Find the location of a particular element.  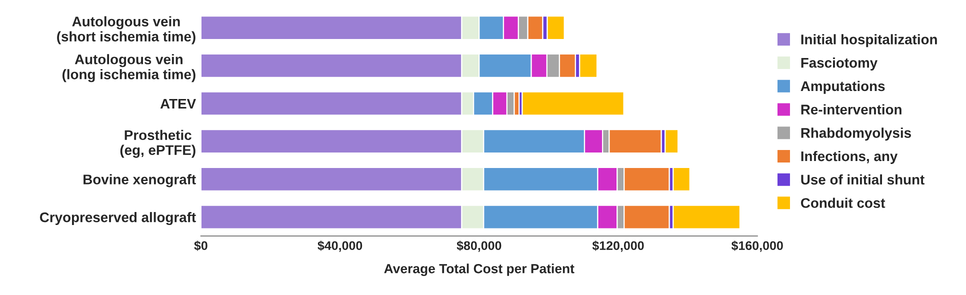

legend-label: Amputations is located at coordinates (842, 87).